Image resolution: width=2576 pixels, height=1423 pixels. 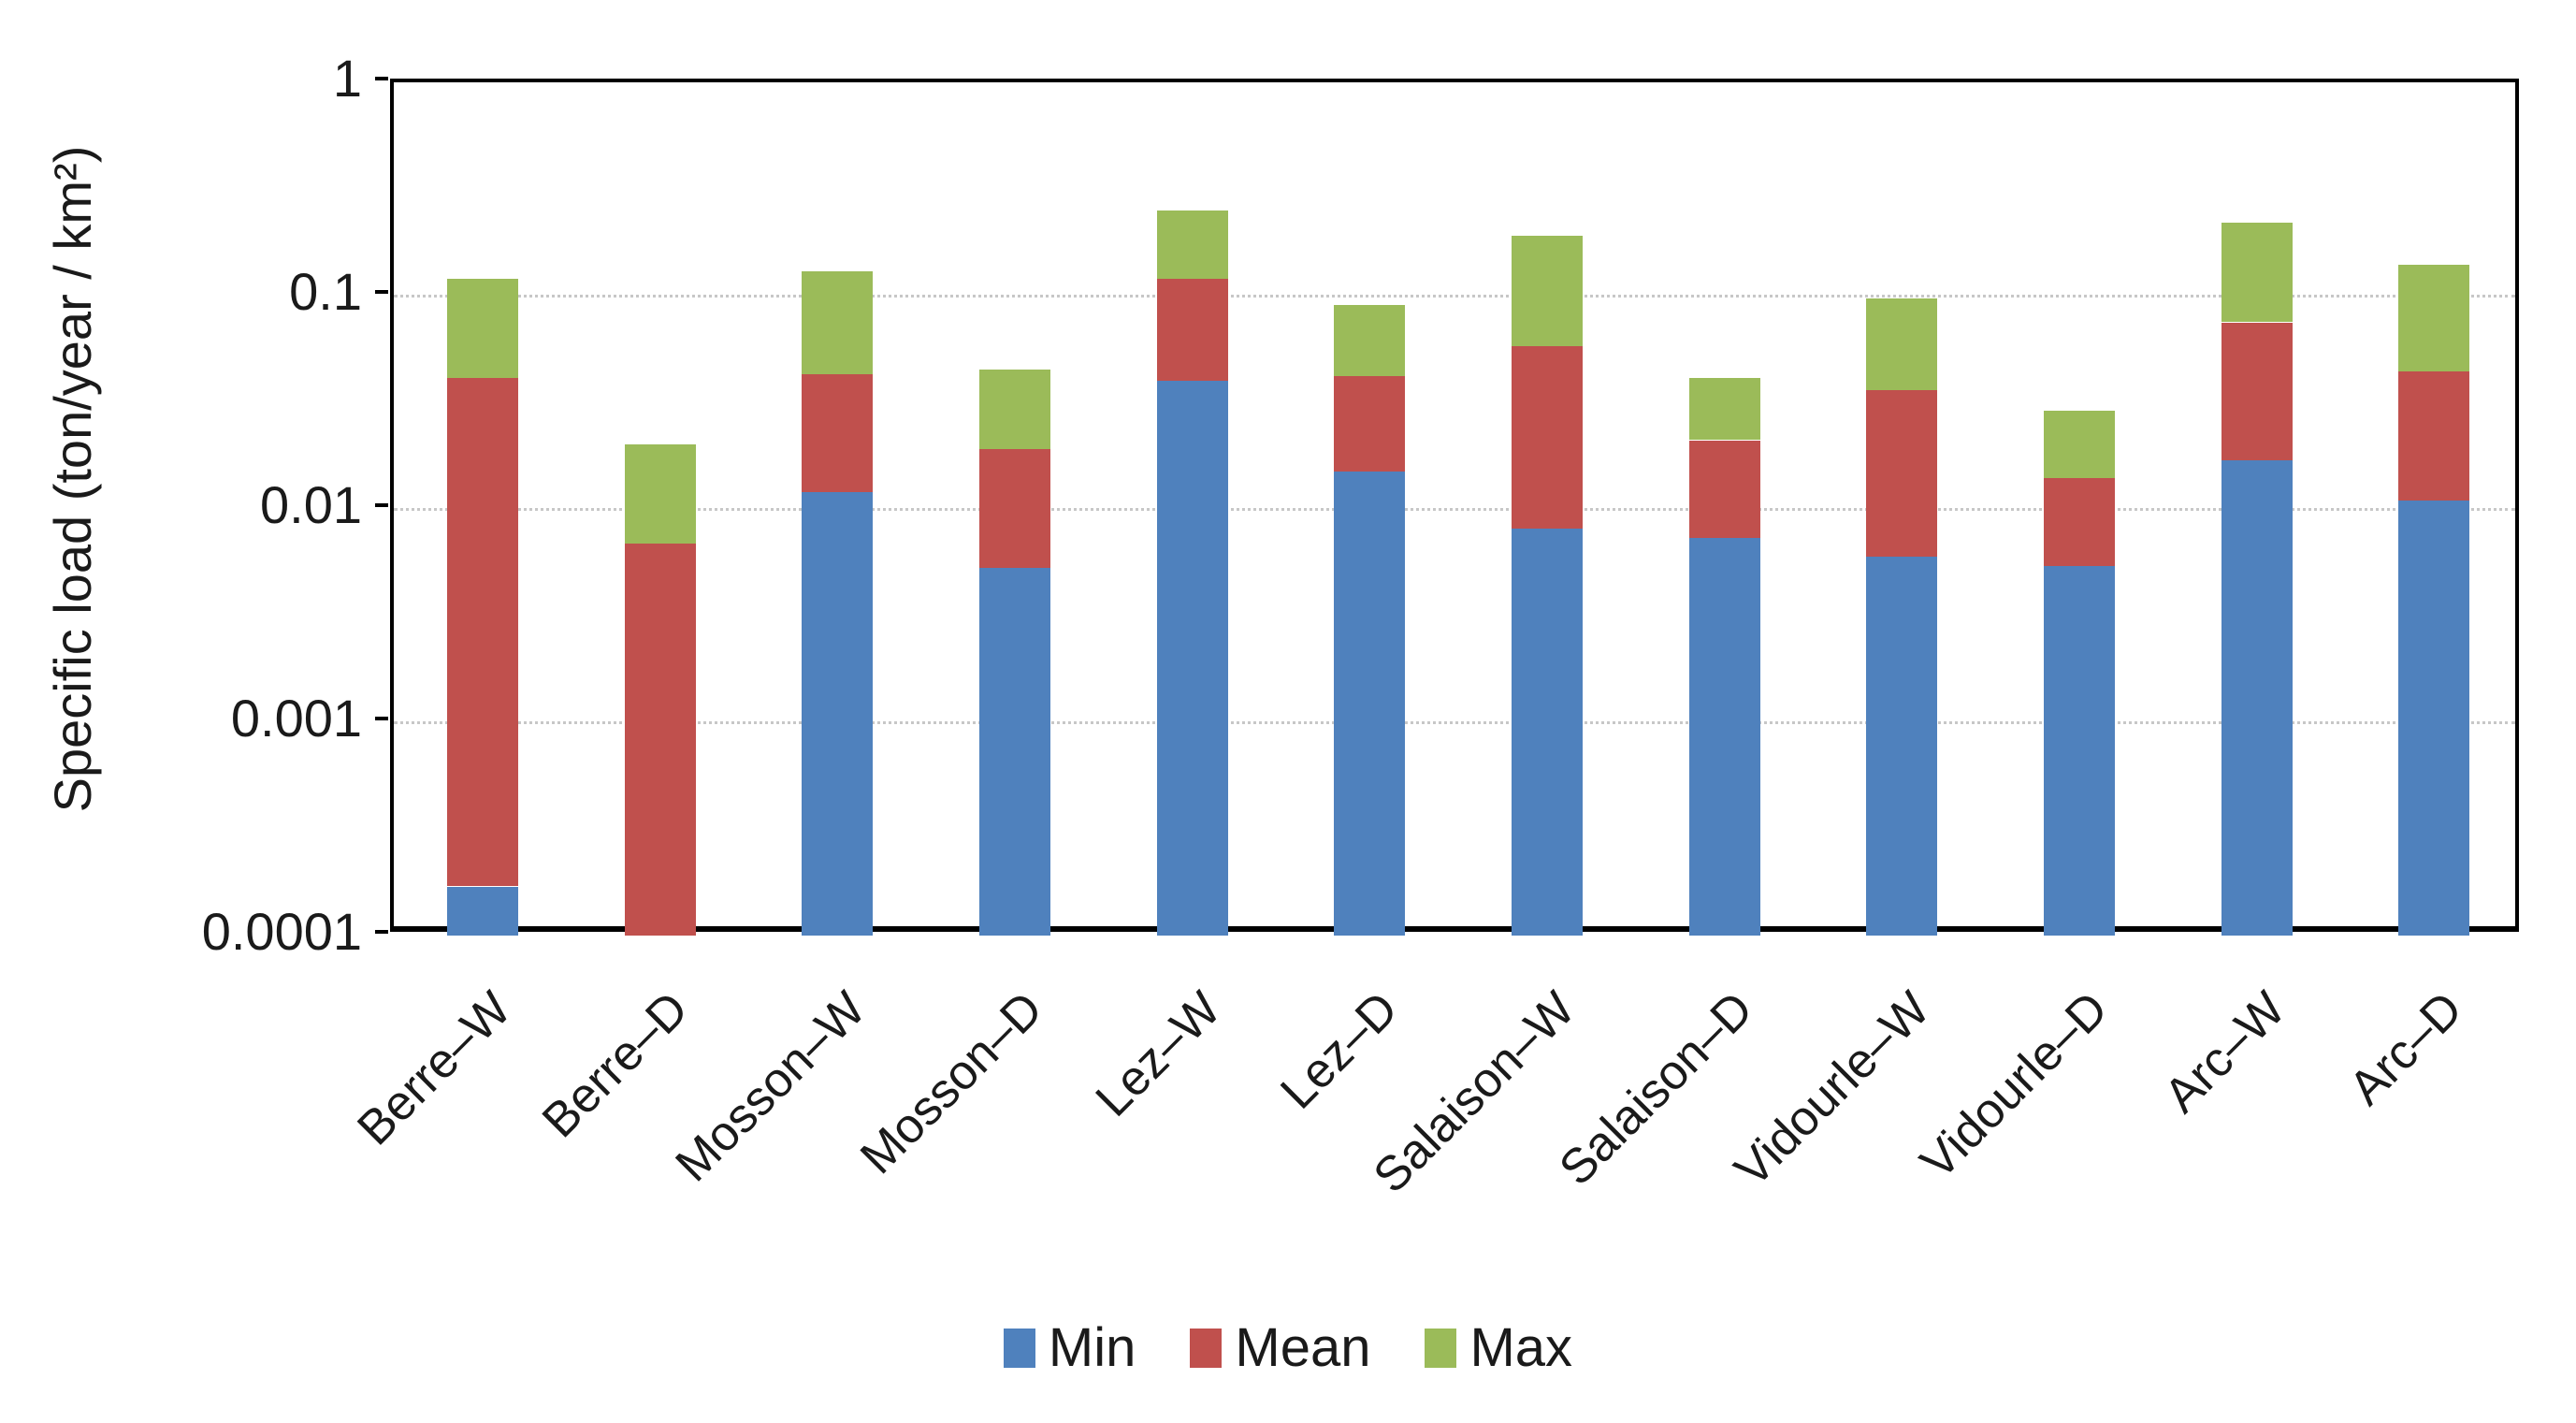 I want to click on x-axis-label: Mosson–W, so click(x=770, y=1087).